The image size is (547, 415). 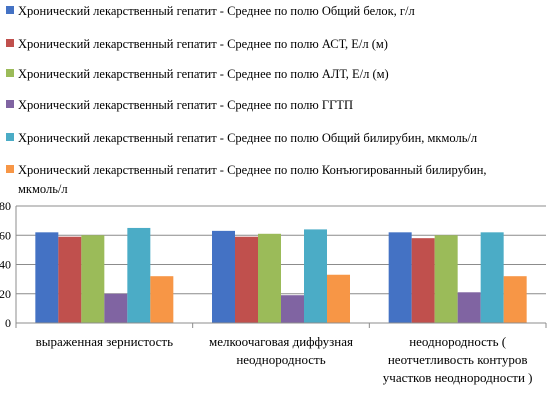 What do you see at coordinates (338, 298) in the screenshot?
I see `bar-s6-c2` at bounding box center [338, 298].